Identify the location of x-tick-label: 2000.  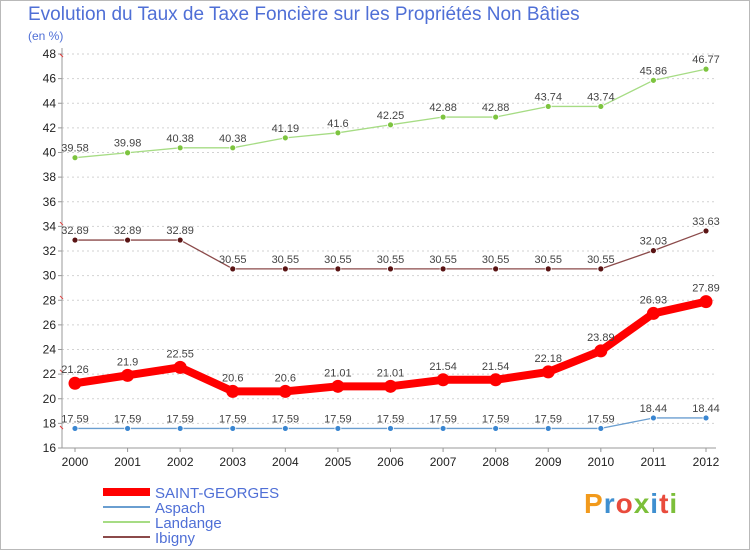
(75, 462).